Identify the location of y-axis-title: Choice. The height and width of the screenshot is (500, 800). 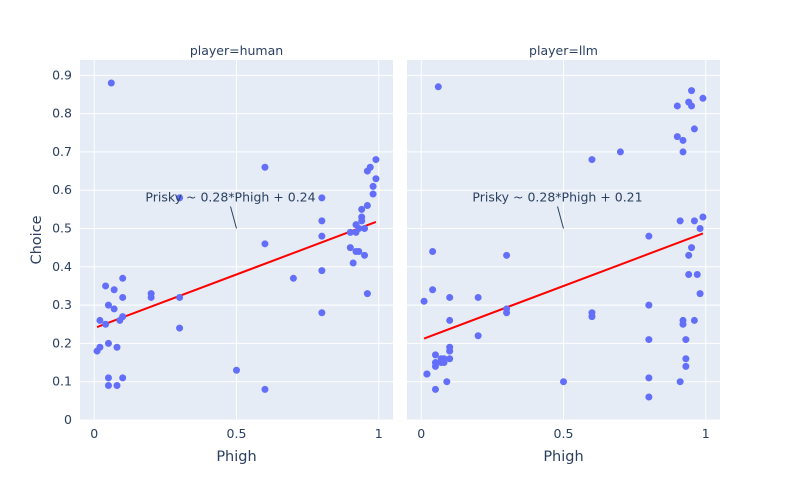
(37, 239).